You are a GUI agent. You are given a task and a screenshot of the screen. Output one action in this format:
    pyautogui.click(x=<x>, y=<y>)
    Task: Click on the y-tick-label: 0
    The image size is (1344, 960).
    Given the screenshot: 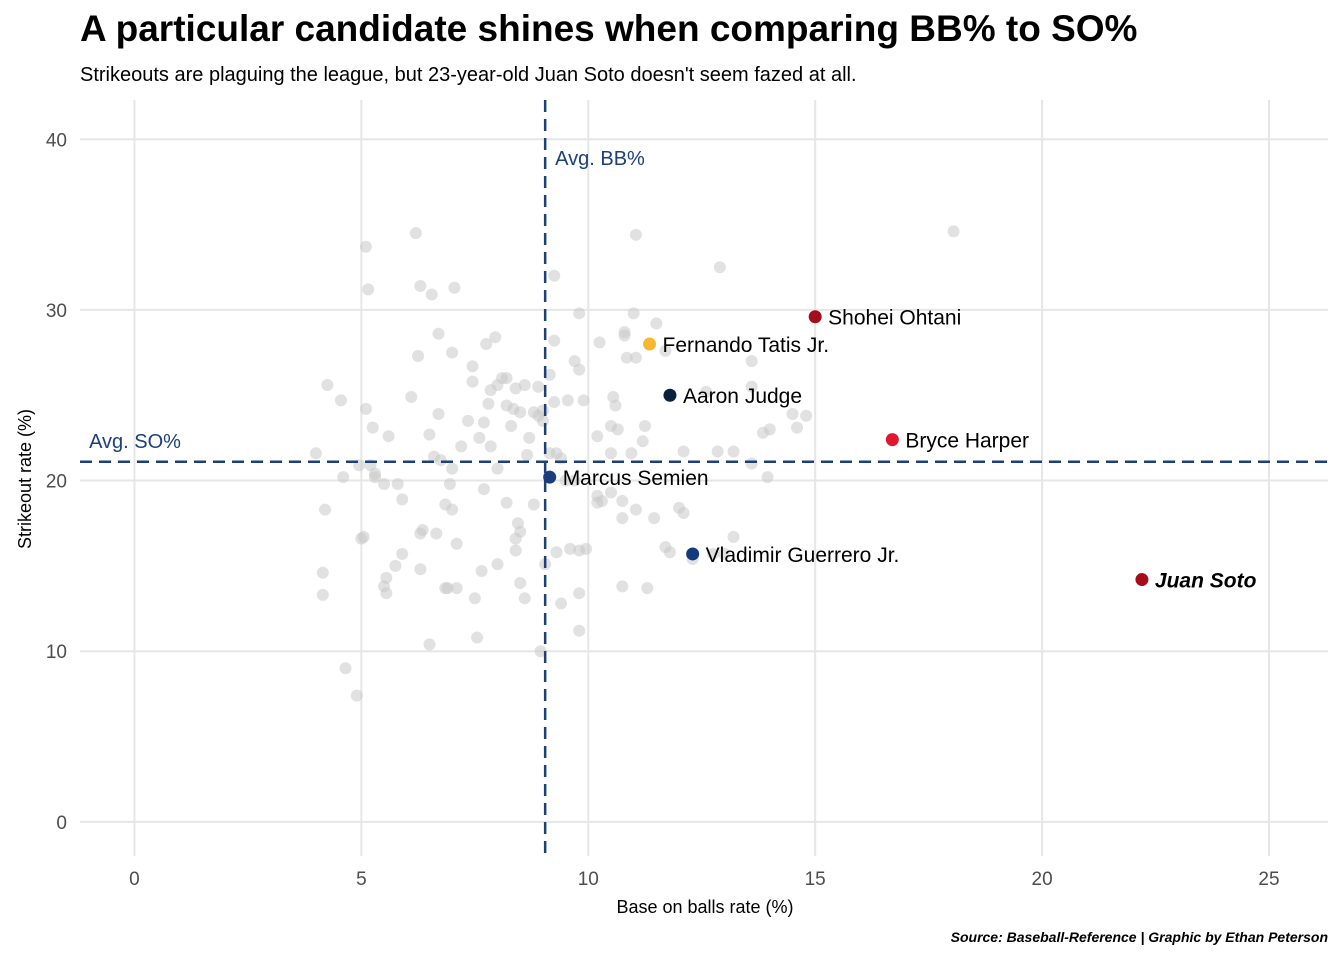 What is the action you would take?
    pyautogui.click(x=61, y=823)
    